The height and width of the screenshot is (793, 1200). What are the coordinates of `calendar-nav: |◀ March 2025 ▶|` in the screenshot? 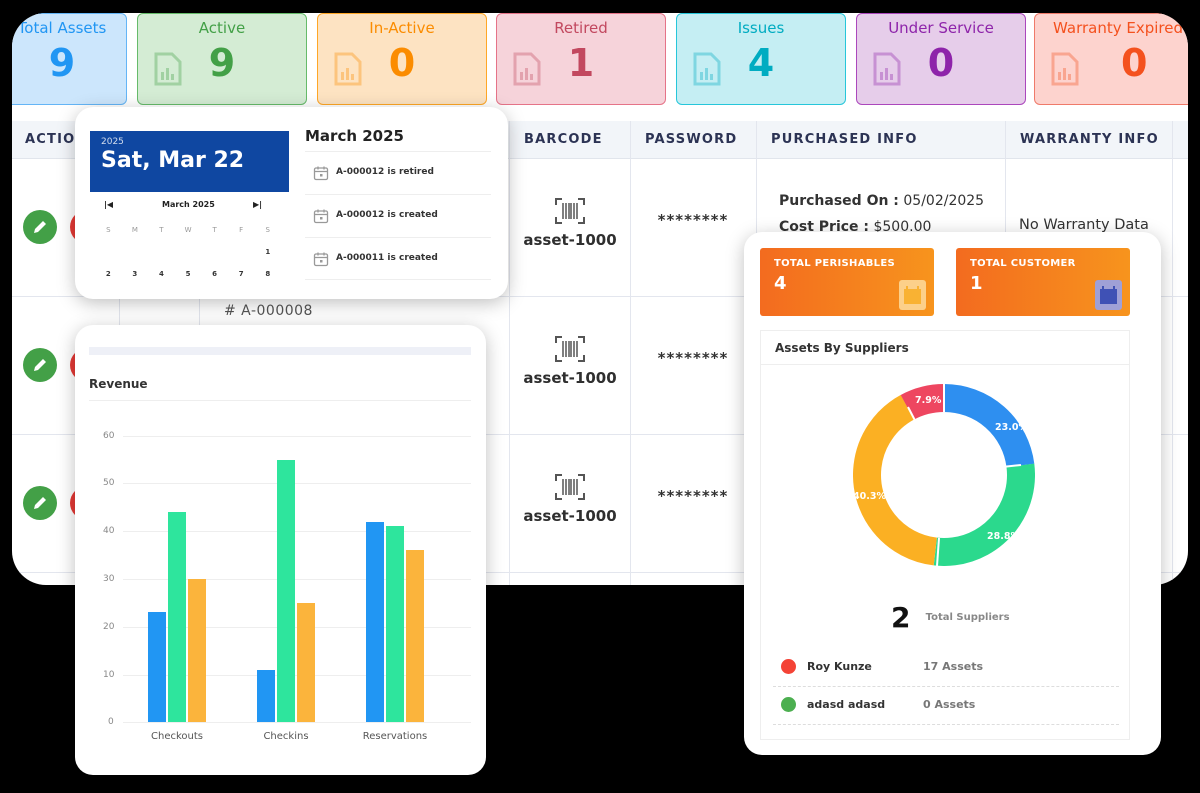 It's located at (189, 206).